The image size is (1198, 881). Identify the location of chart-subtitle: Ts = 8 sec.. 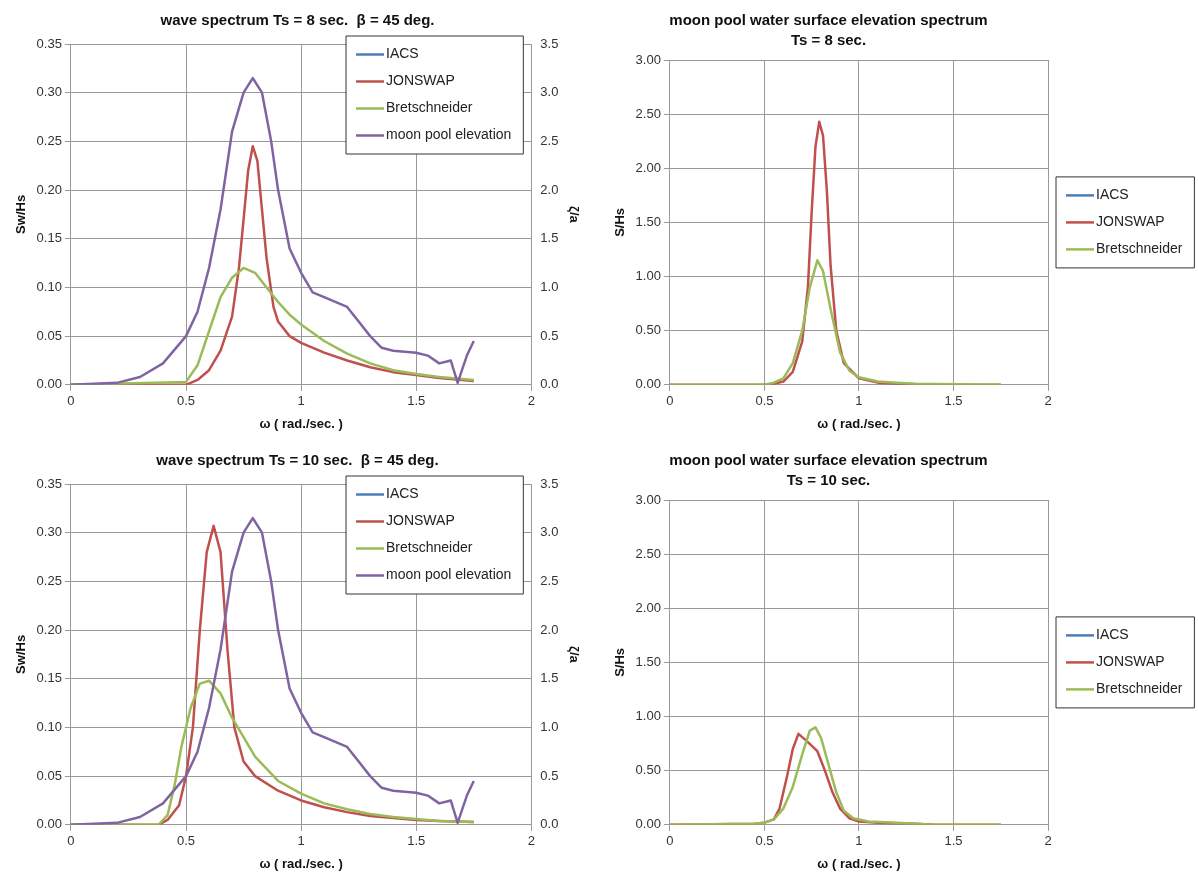
(828, 40).